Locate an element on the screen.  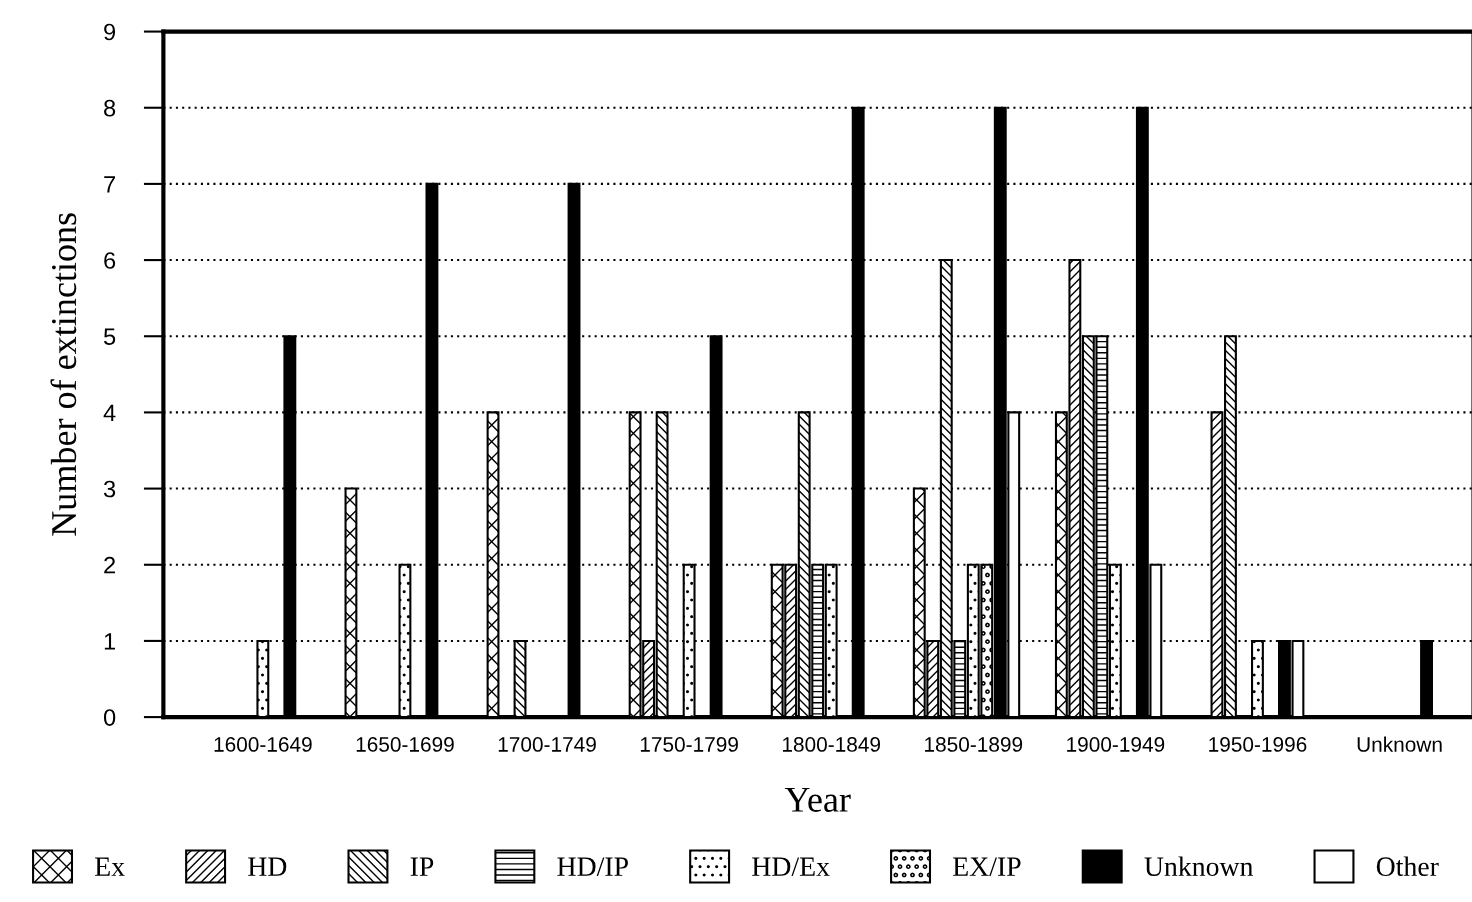
legend-label: IP is located at coordinates (422, 866).